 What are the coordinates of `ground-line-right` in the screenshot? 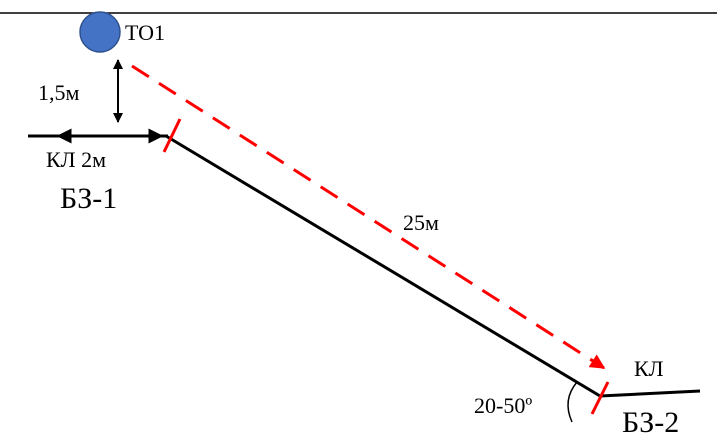 It's located at (650, 393).